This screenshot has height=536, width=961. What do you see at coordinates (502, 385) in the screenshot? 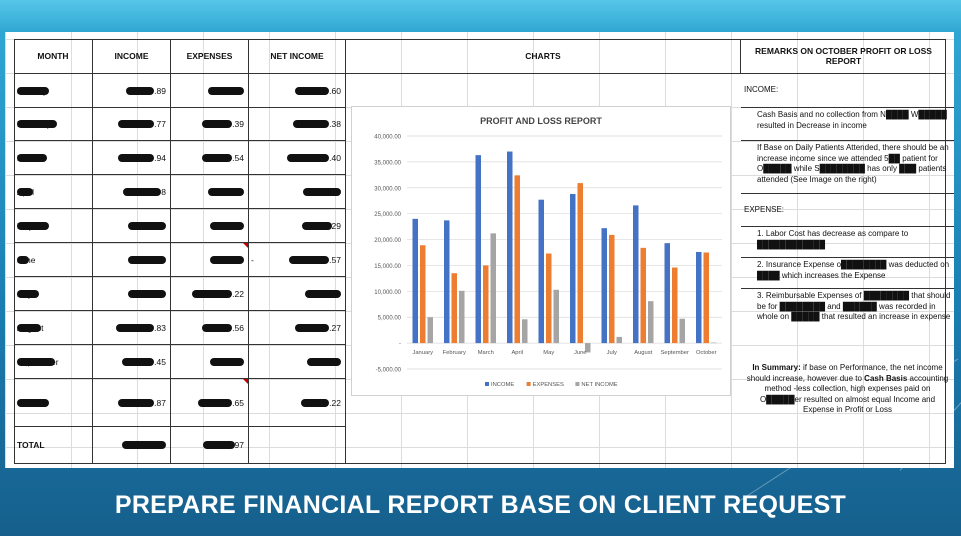
I see `legend-label: INCOME` at bounding box center [502, 385].